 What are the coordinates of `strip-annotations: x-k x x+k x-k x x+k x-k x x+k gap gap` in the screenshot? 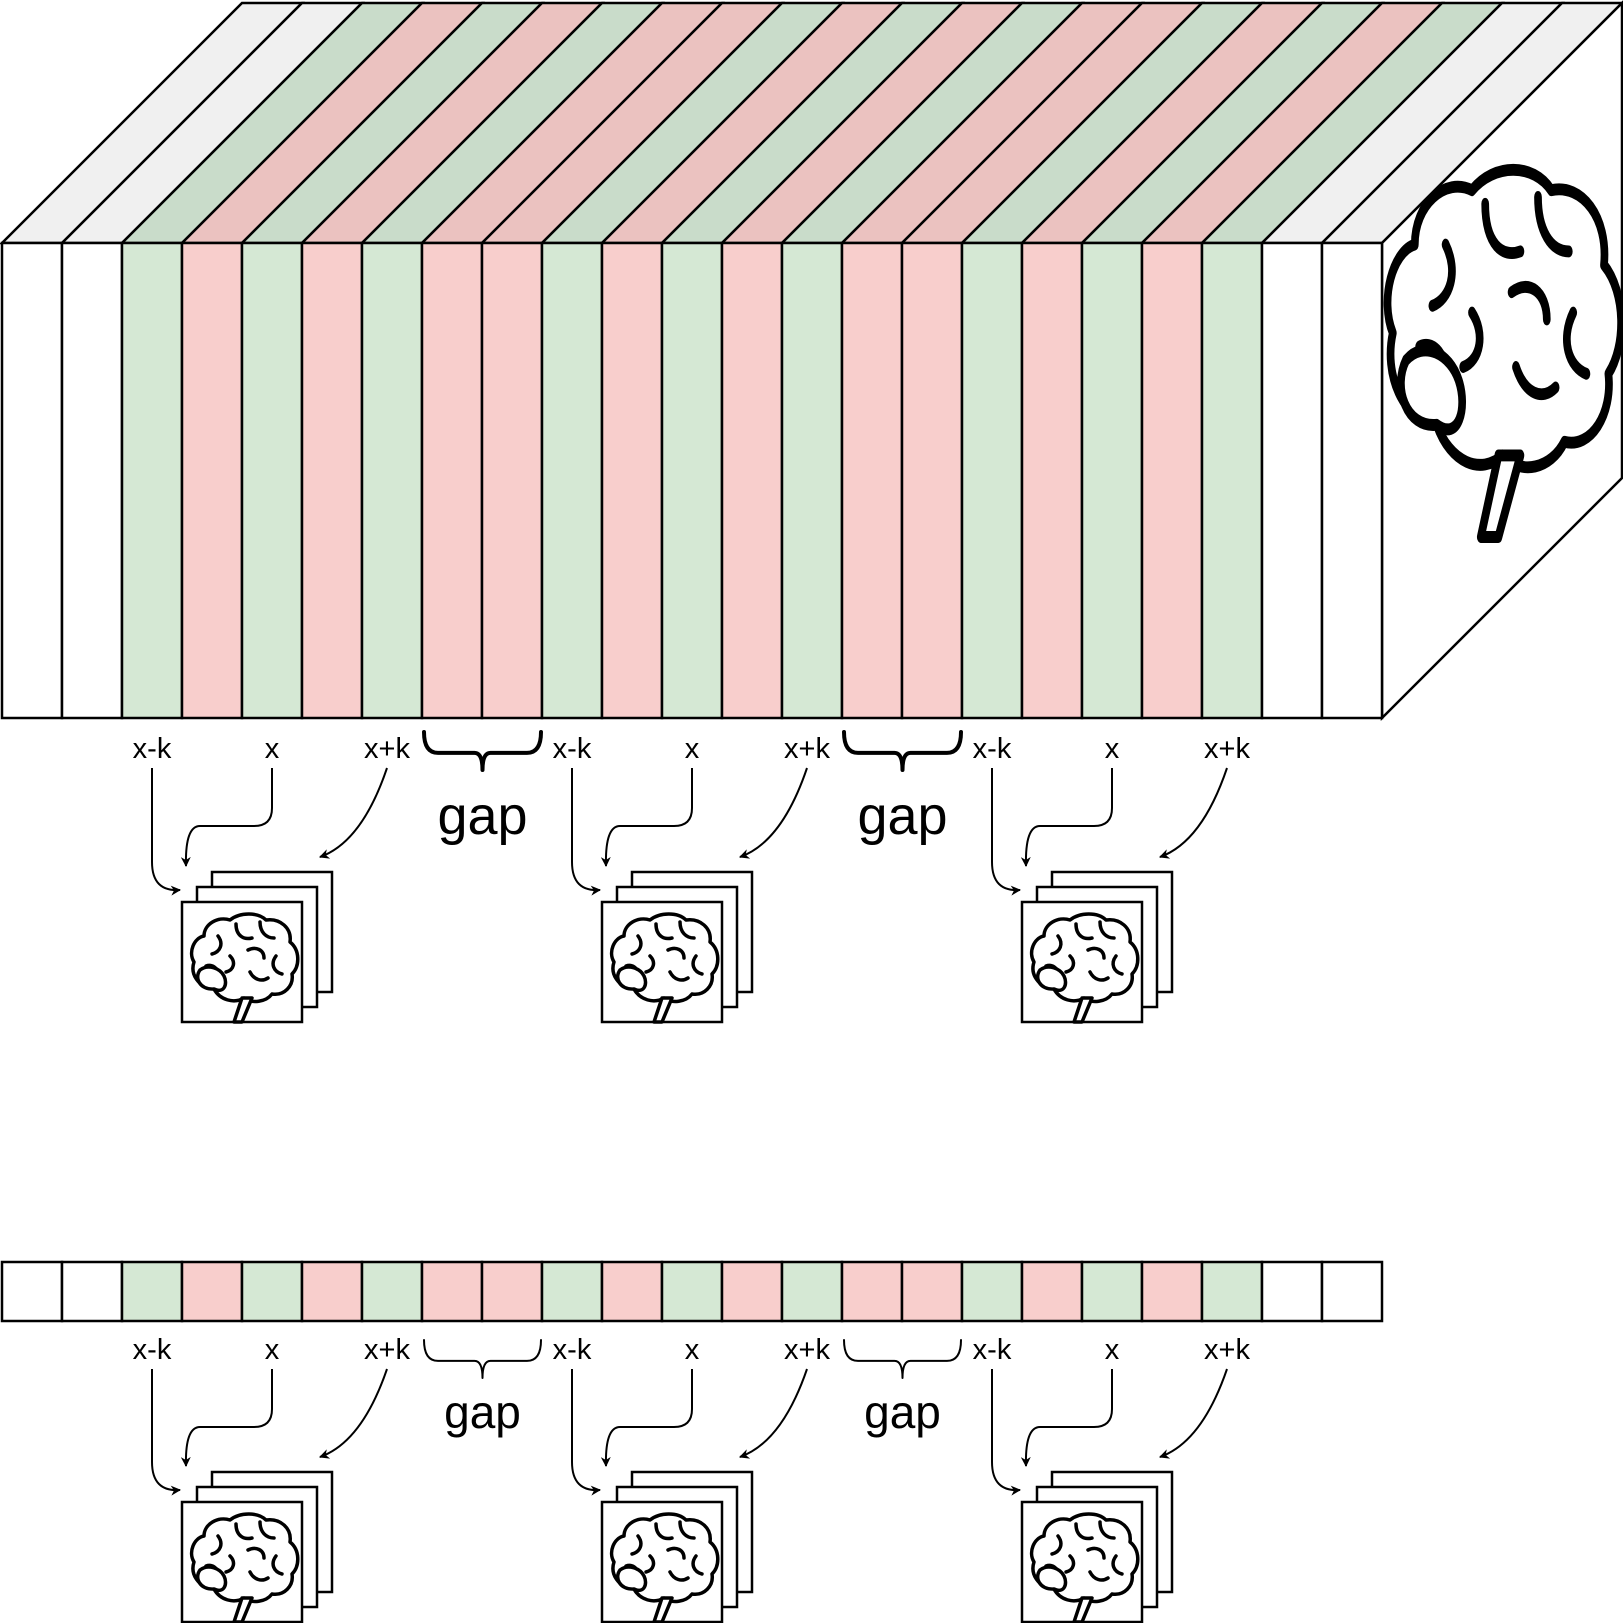 It's located at (691, 1478).